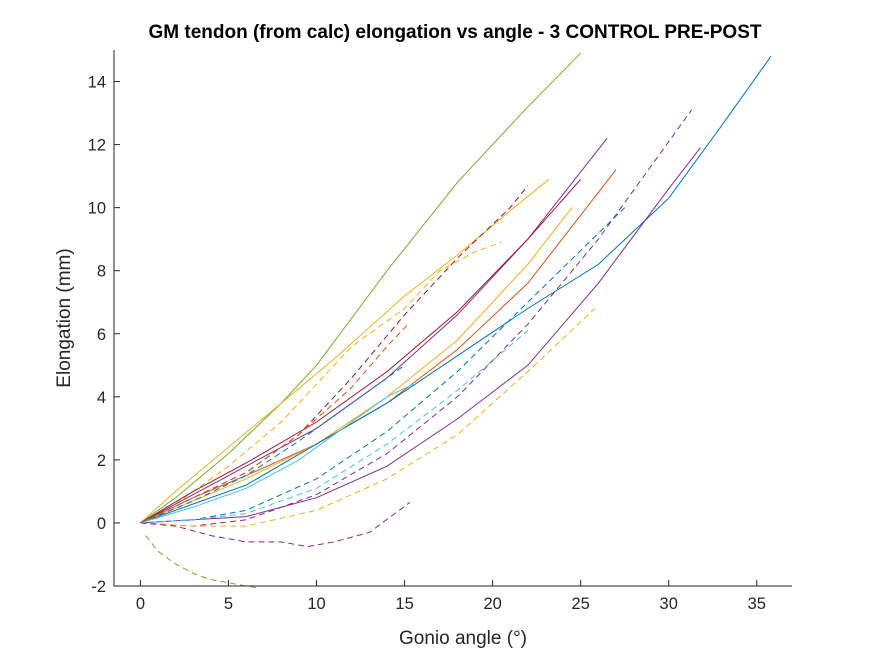 This screenshot has width=875, height=656. I want to click on y-tick-label: 10, so click(97, 209).